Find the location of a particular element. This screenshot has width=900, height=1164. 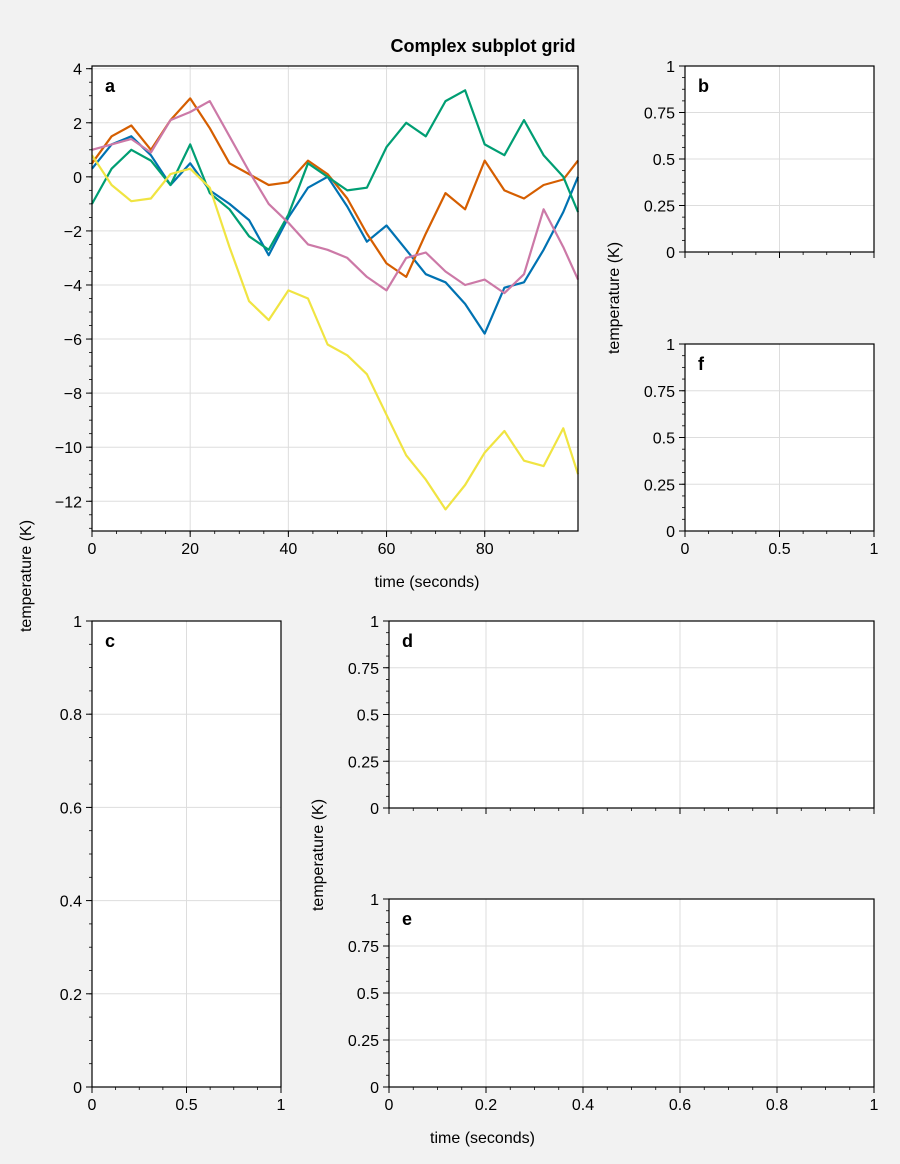

y-tick-label: −12 is located at coordinates (68, 502).